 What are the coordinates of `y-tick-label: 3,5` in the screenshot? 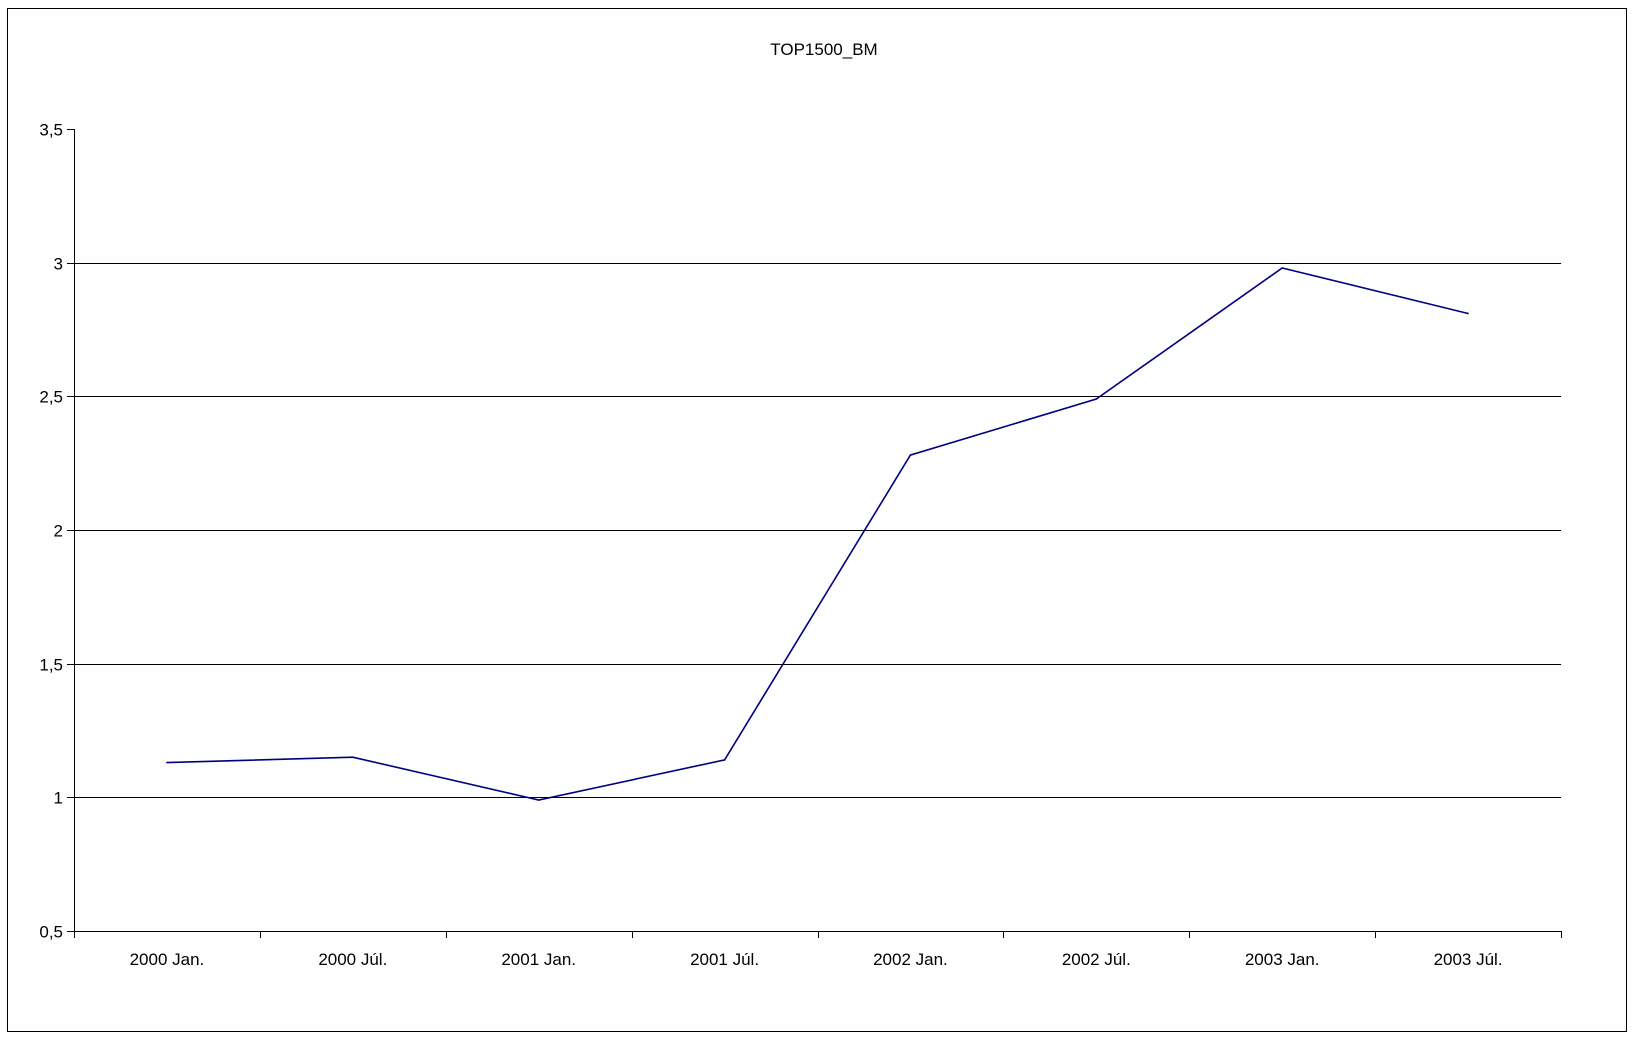 It's located at (51, 130).